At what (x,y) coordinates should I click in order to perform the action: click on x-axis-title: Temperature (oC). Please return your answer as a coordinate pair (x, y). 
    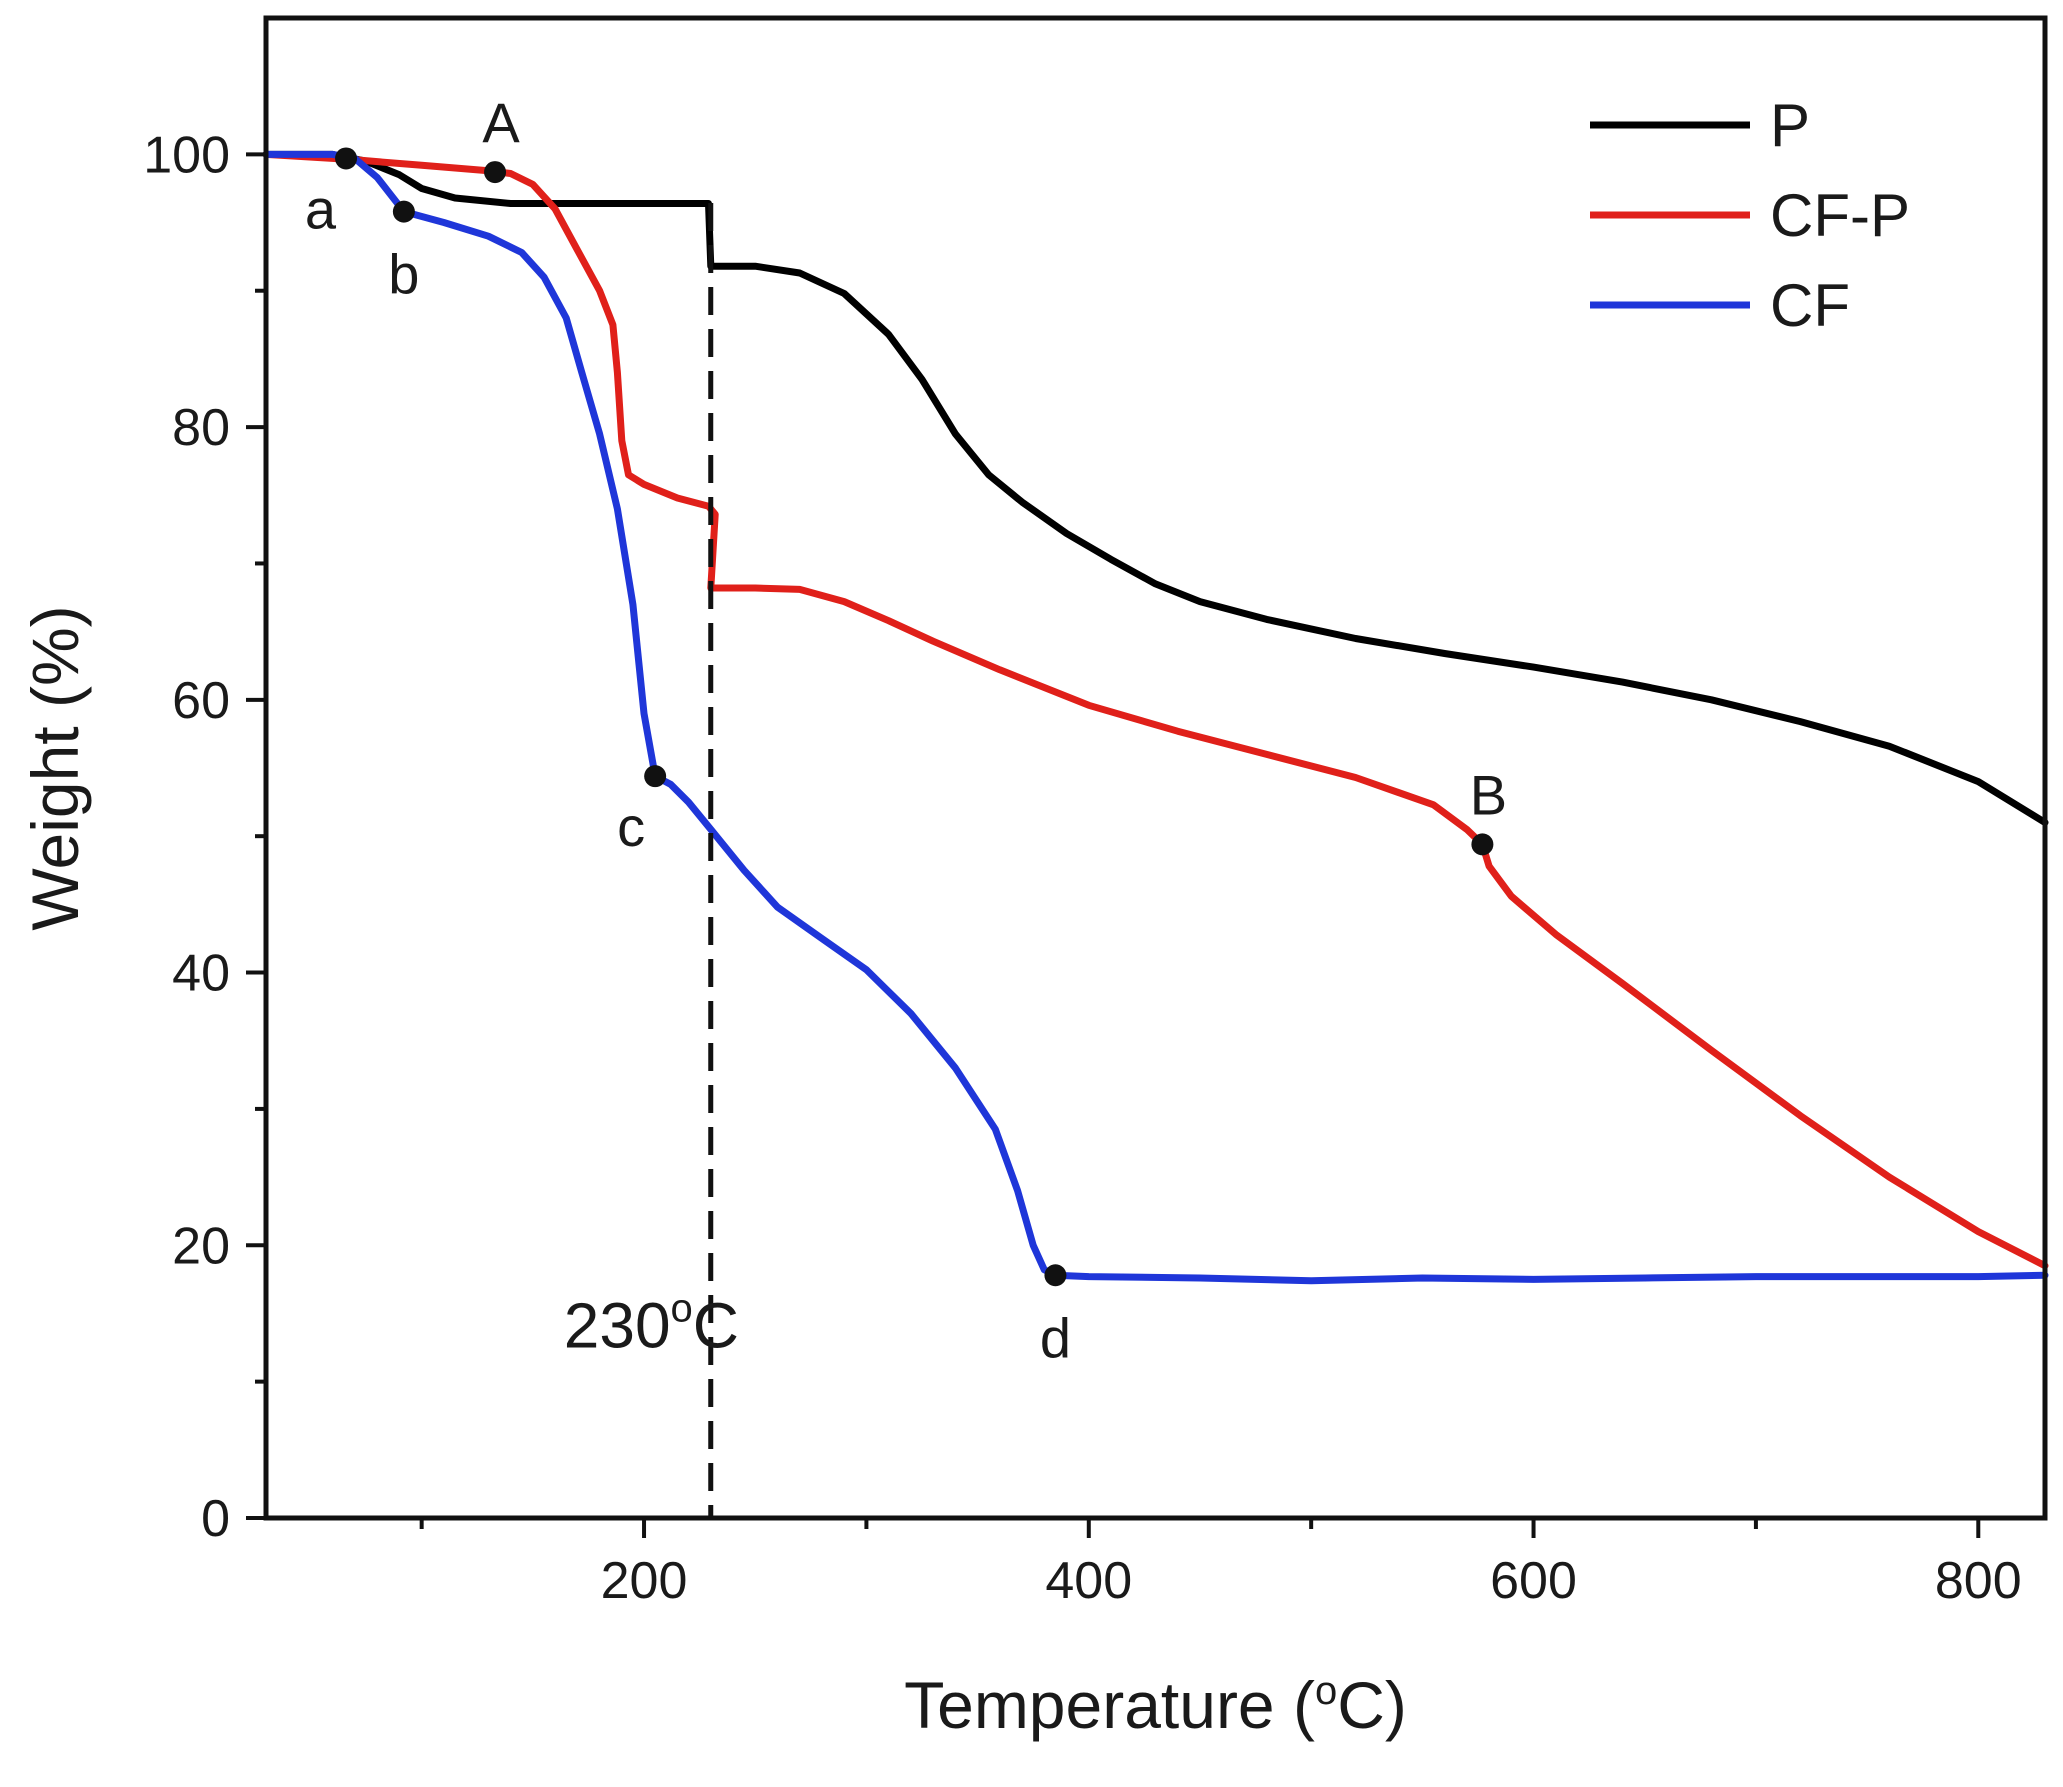
    Looking at the image, I should click on (1155, 1705).